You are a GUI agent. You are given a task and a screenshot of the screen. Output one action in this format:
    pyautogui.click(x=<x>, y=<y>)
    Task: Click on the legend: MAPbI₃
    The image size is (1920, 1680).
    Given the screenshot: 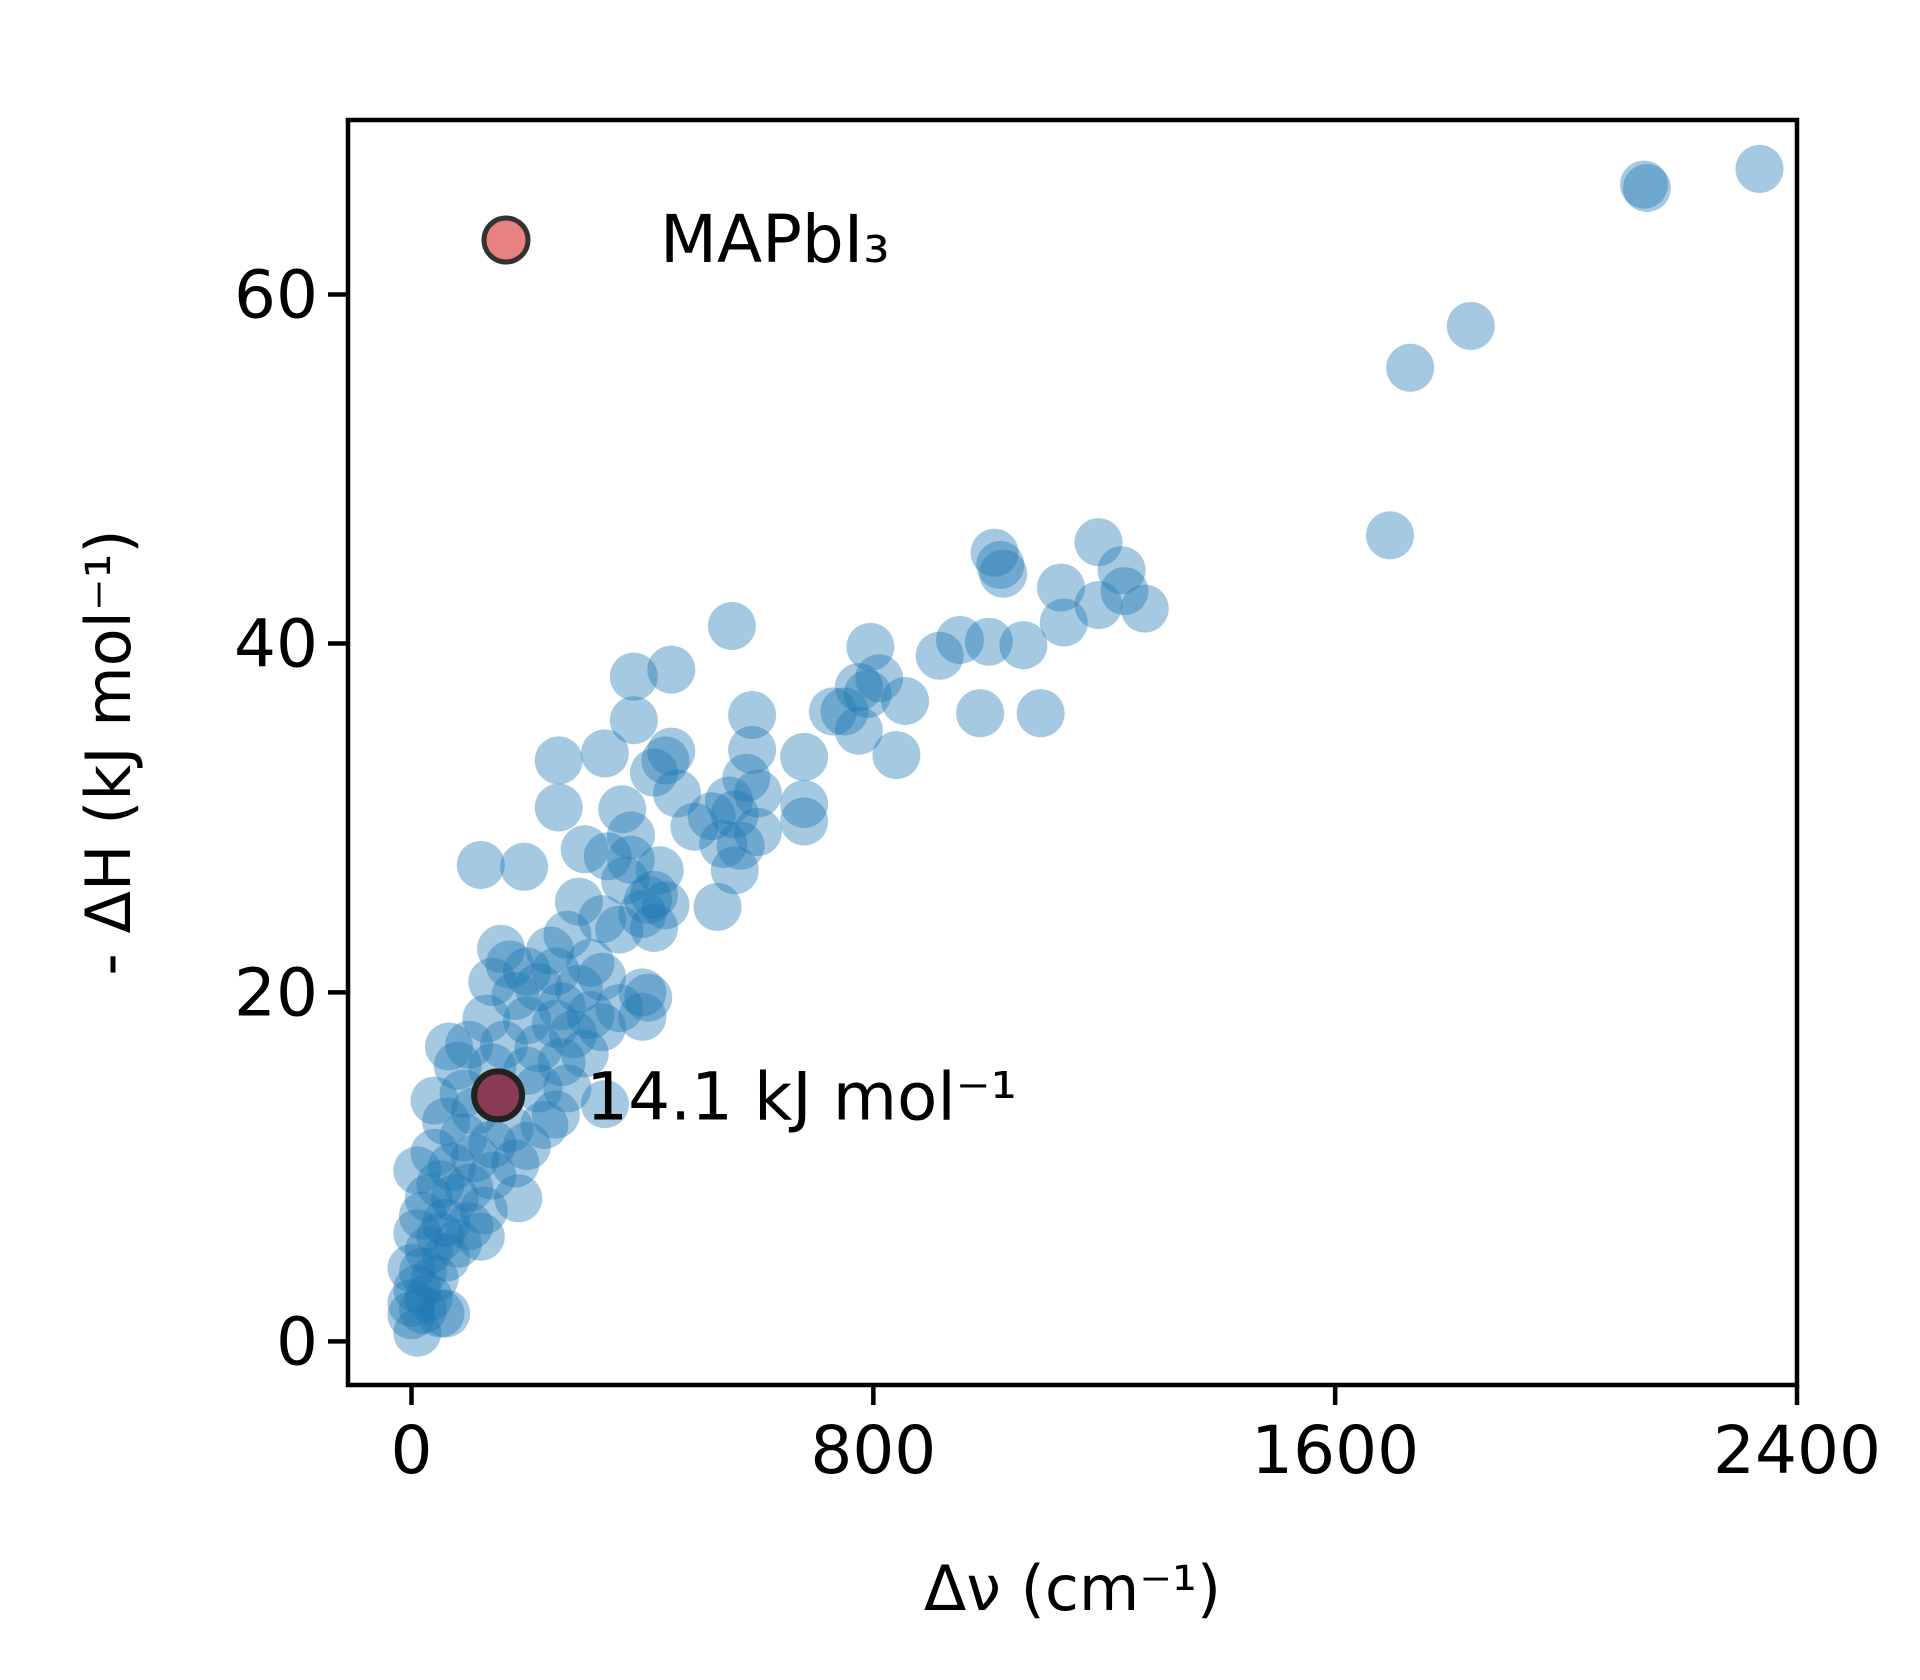 What is the action you would take?
    pyautogui.click(x=685, y=239)
    